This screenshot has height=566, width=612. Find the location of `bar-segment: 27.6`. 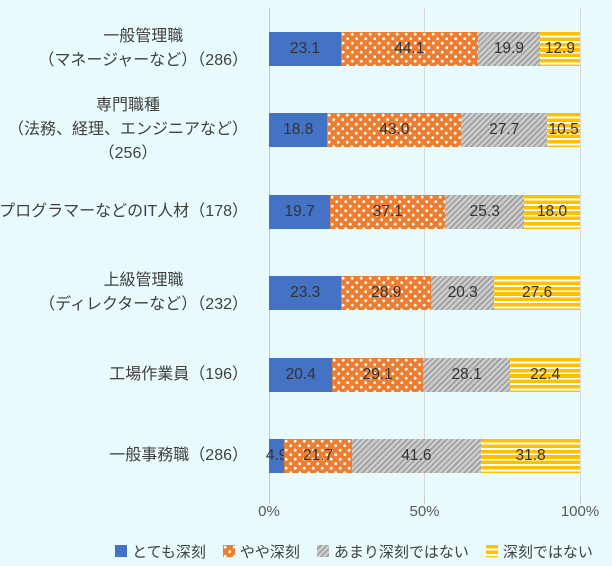

bar-segment: 27.6 is located at coordinates (537, 293).